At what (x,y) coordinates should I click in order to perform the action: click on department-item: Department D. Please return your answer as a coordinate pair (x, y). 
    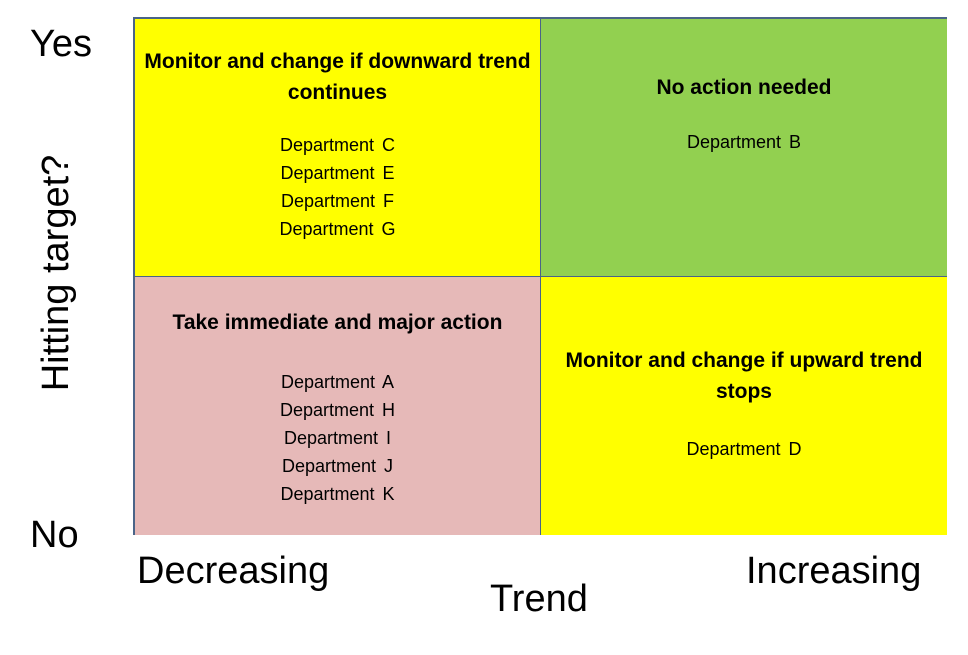
    Looking at the image, I should click on (744, 449).